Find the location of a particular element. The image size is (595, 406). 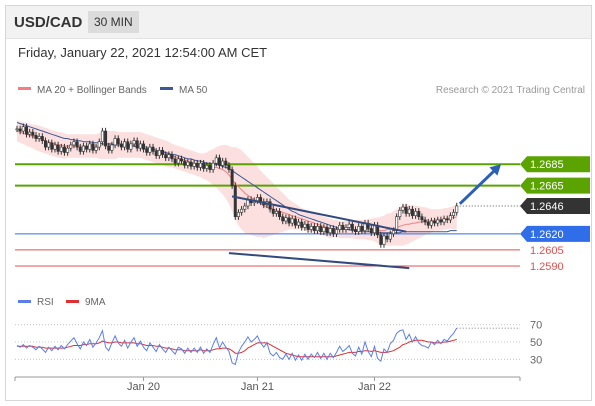

chart-header: USD/CAD 30 MIN is located at coordinates (298, 22).